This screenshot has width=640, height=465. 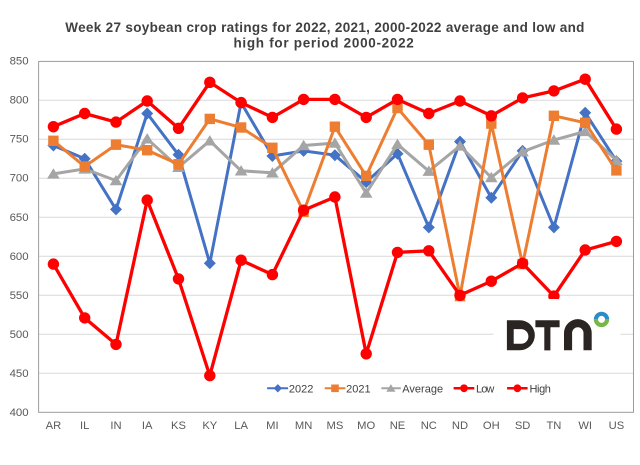 What do you see at coordinates (303, 426) in the screenshot?
I see `svg-text: MN` at bounding box center [303, 426].